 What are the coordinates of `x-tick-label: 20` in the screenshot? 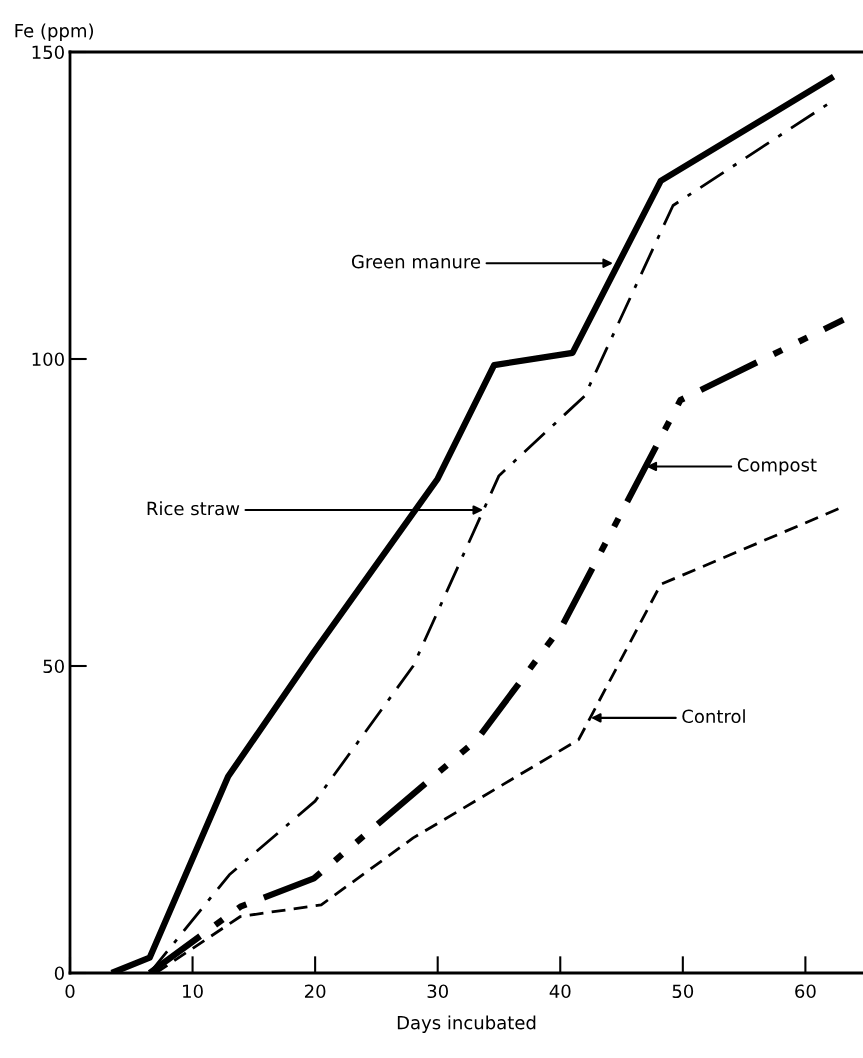 It's located at (315, 991).